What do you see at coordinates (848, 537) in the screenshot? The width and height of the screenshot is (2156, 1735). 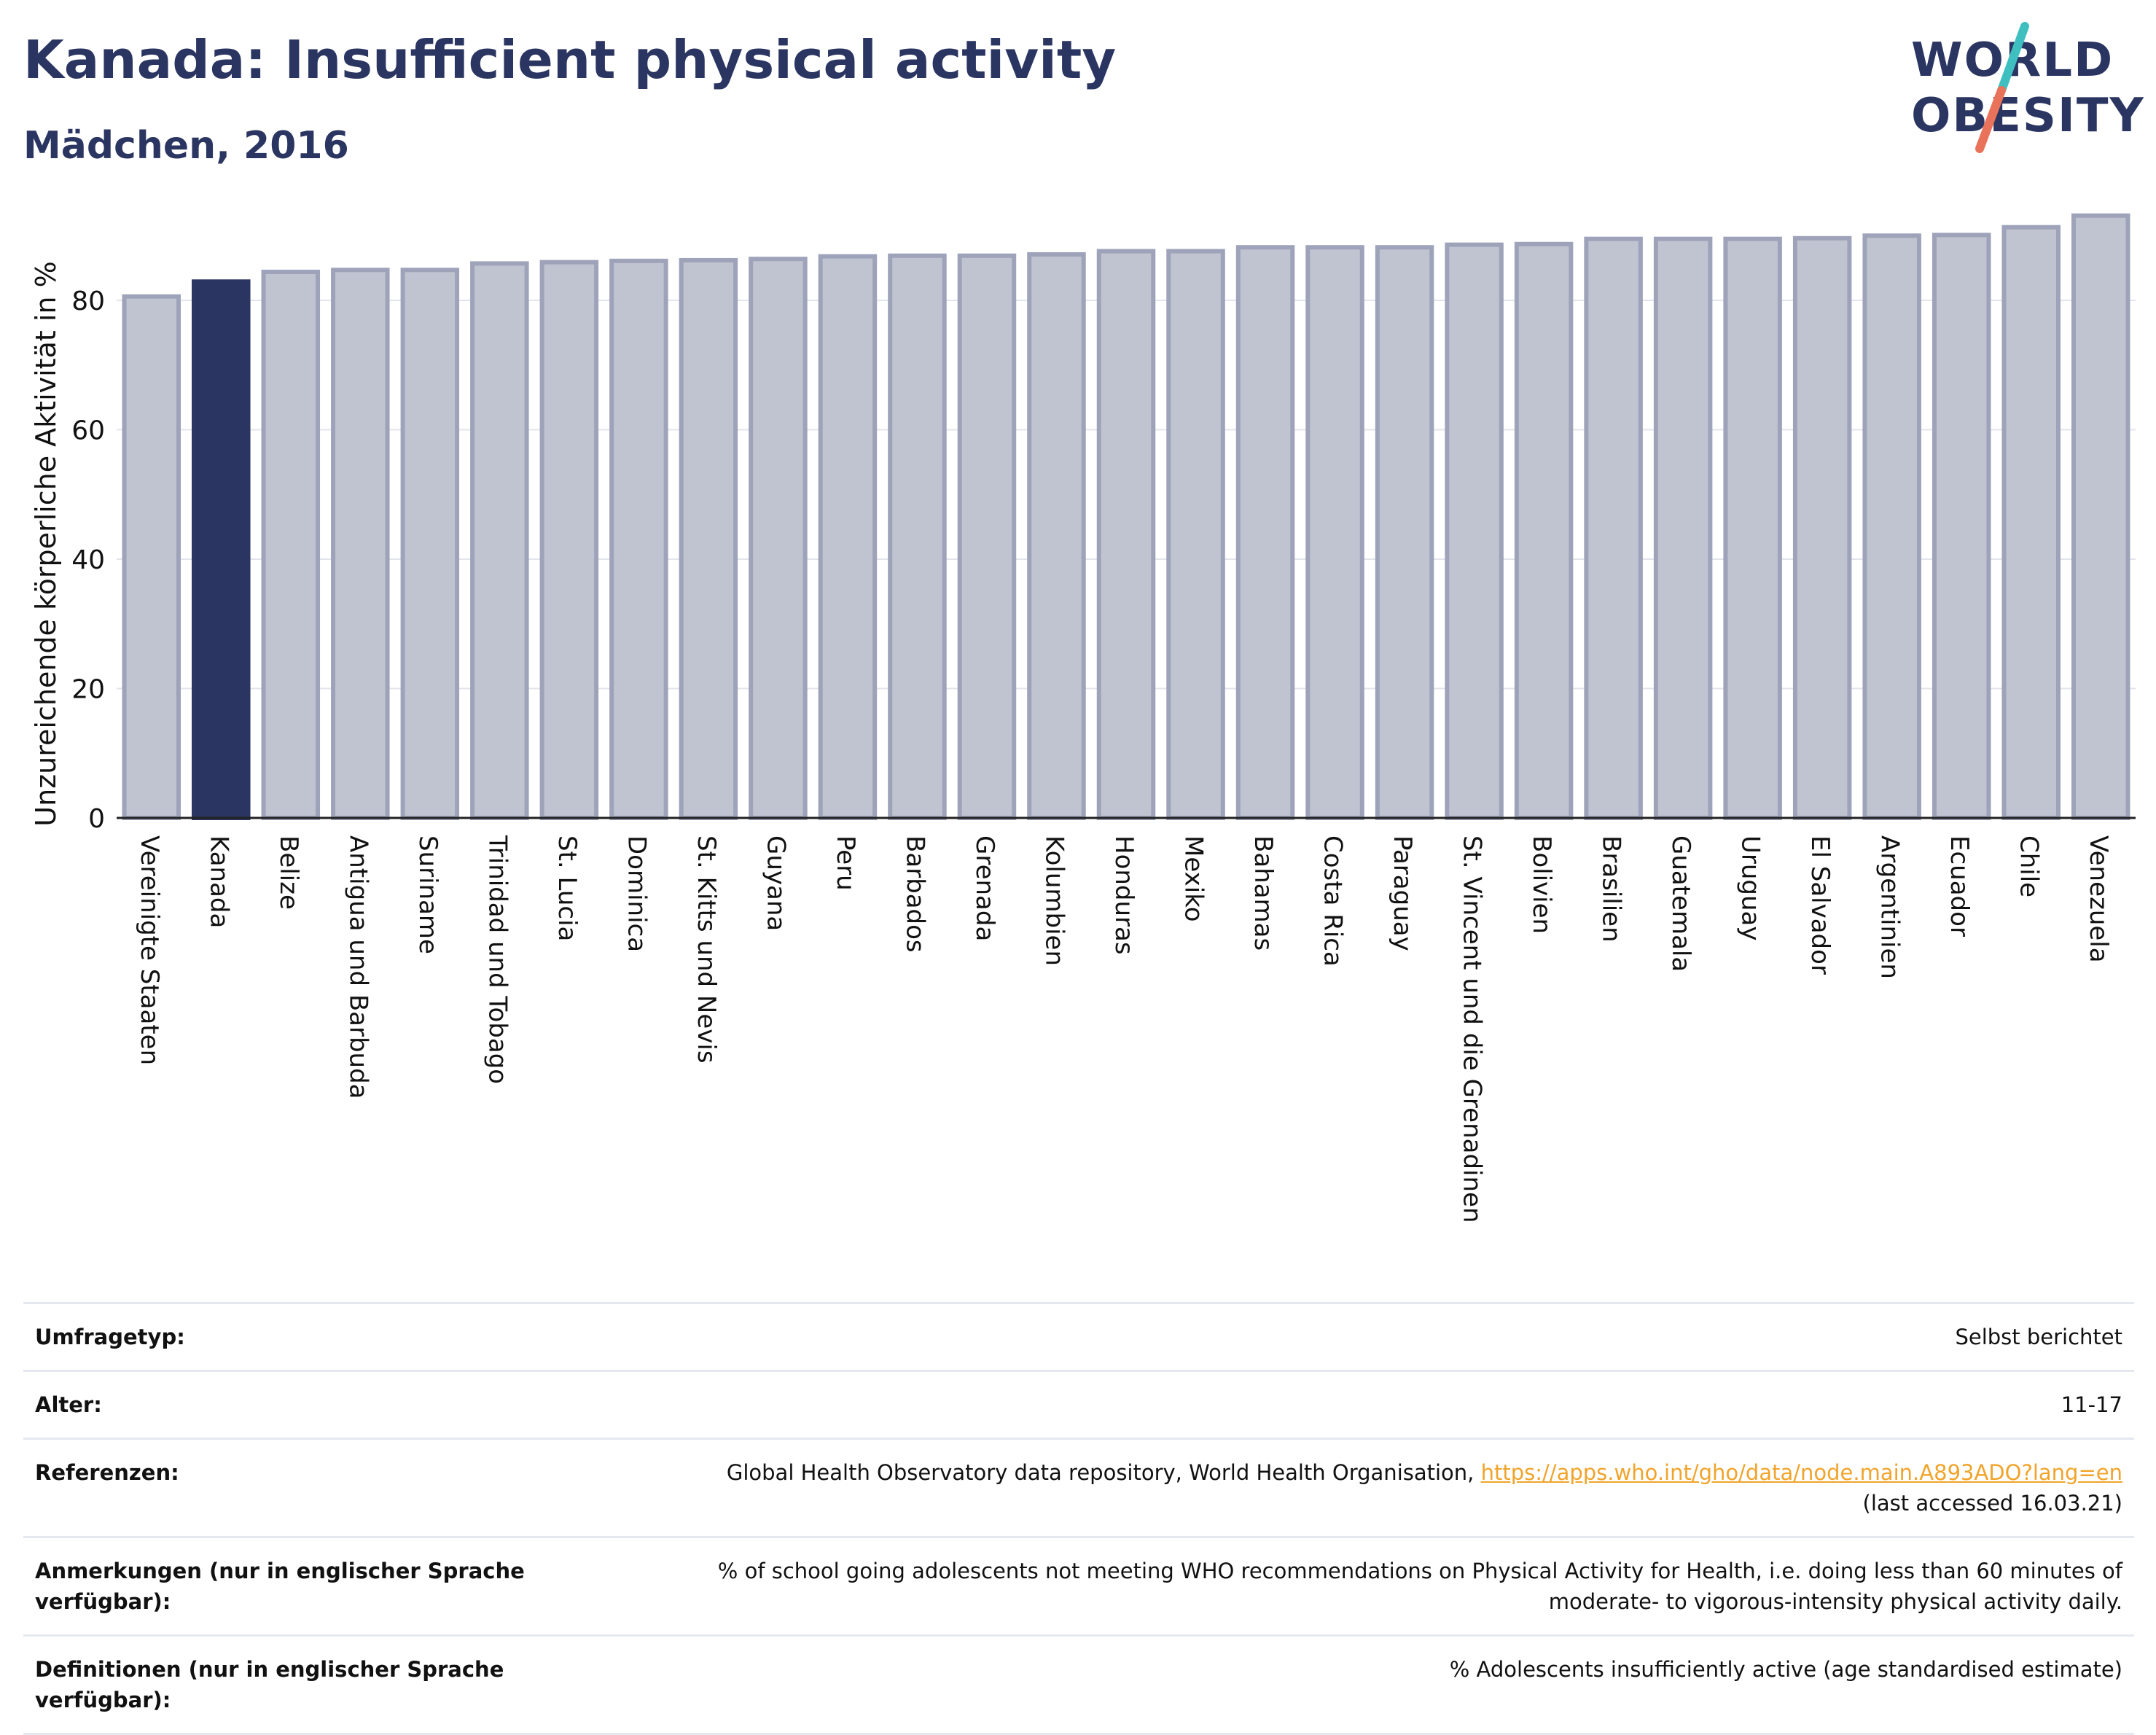 I see `bar-peru` at bounding box center [848, 537].